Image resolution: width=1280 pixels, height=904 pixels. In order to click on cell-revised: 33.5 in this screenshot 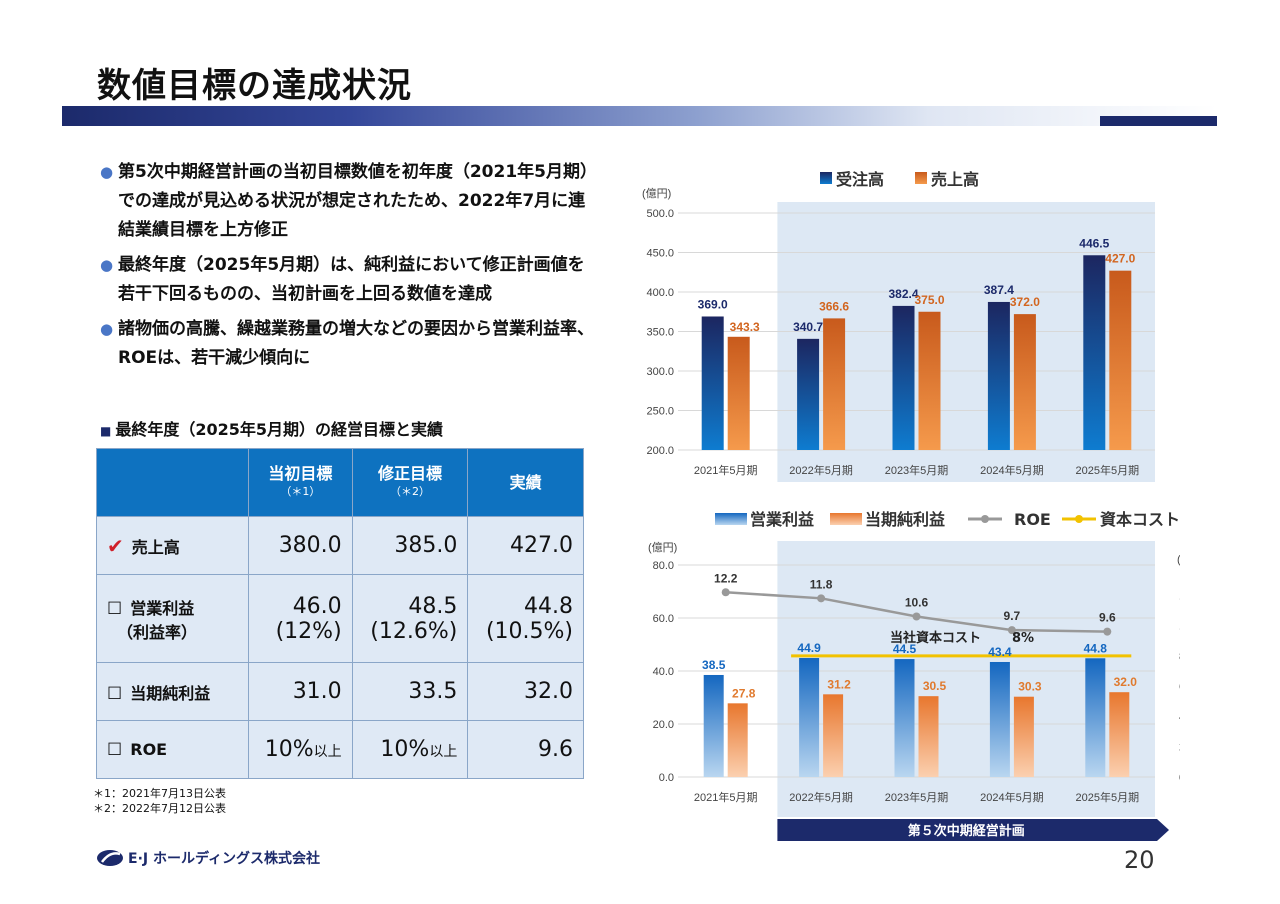, I will do `click(410, 691)`.